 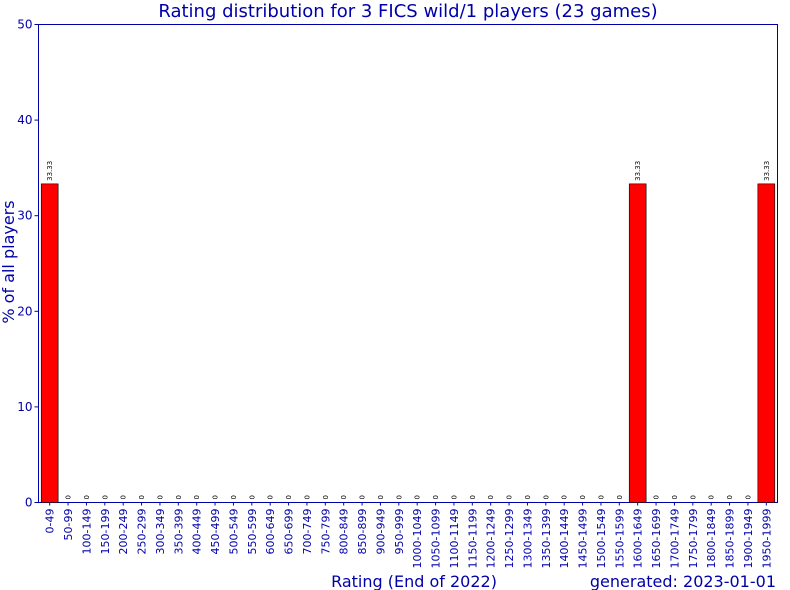 What do you see at coordinates (86, 532) in the screenshot?
I see `x-tick-label: 100-149` at bounding box center [86, 532].